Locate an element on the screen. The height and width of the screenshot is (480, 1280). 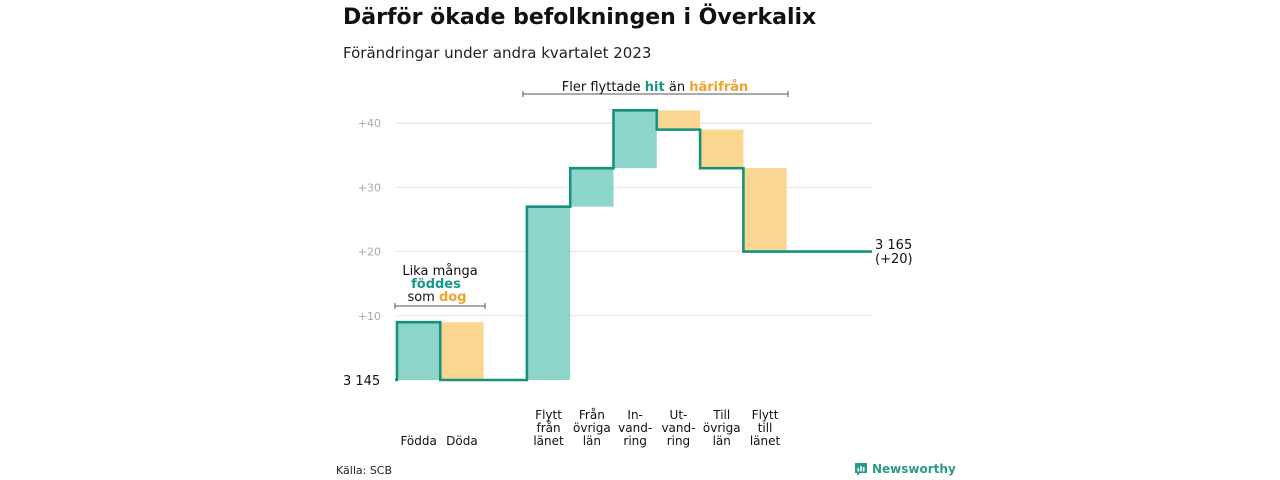
category-label: Till övriga län is located at coordinates (722, 428).